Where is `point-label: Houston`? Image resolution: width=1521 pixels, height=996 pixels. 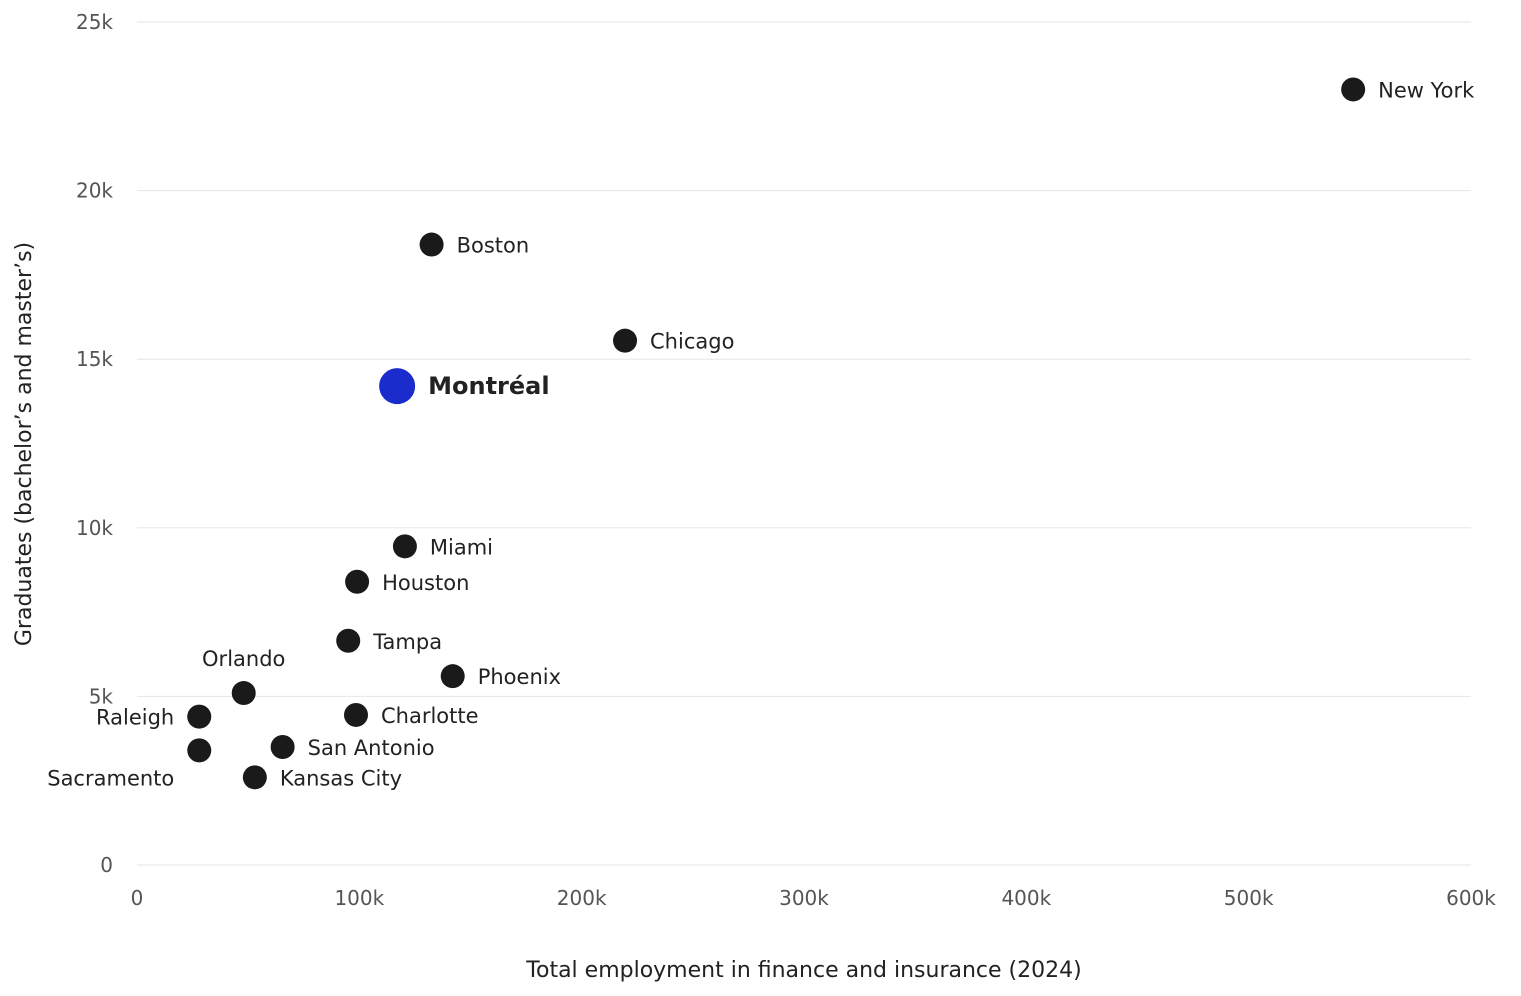 point-label: Houston is located at coordinates (425, 583).